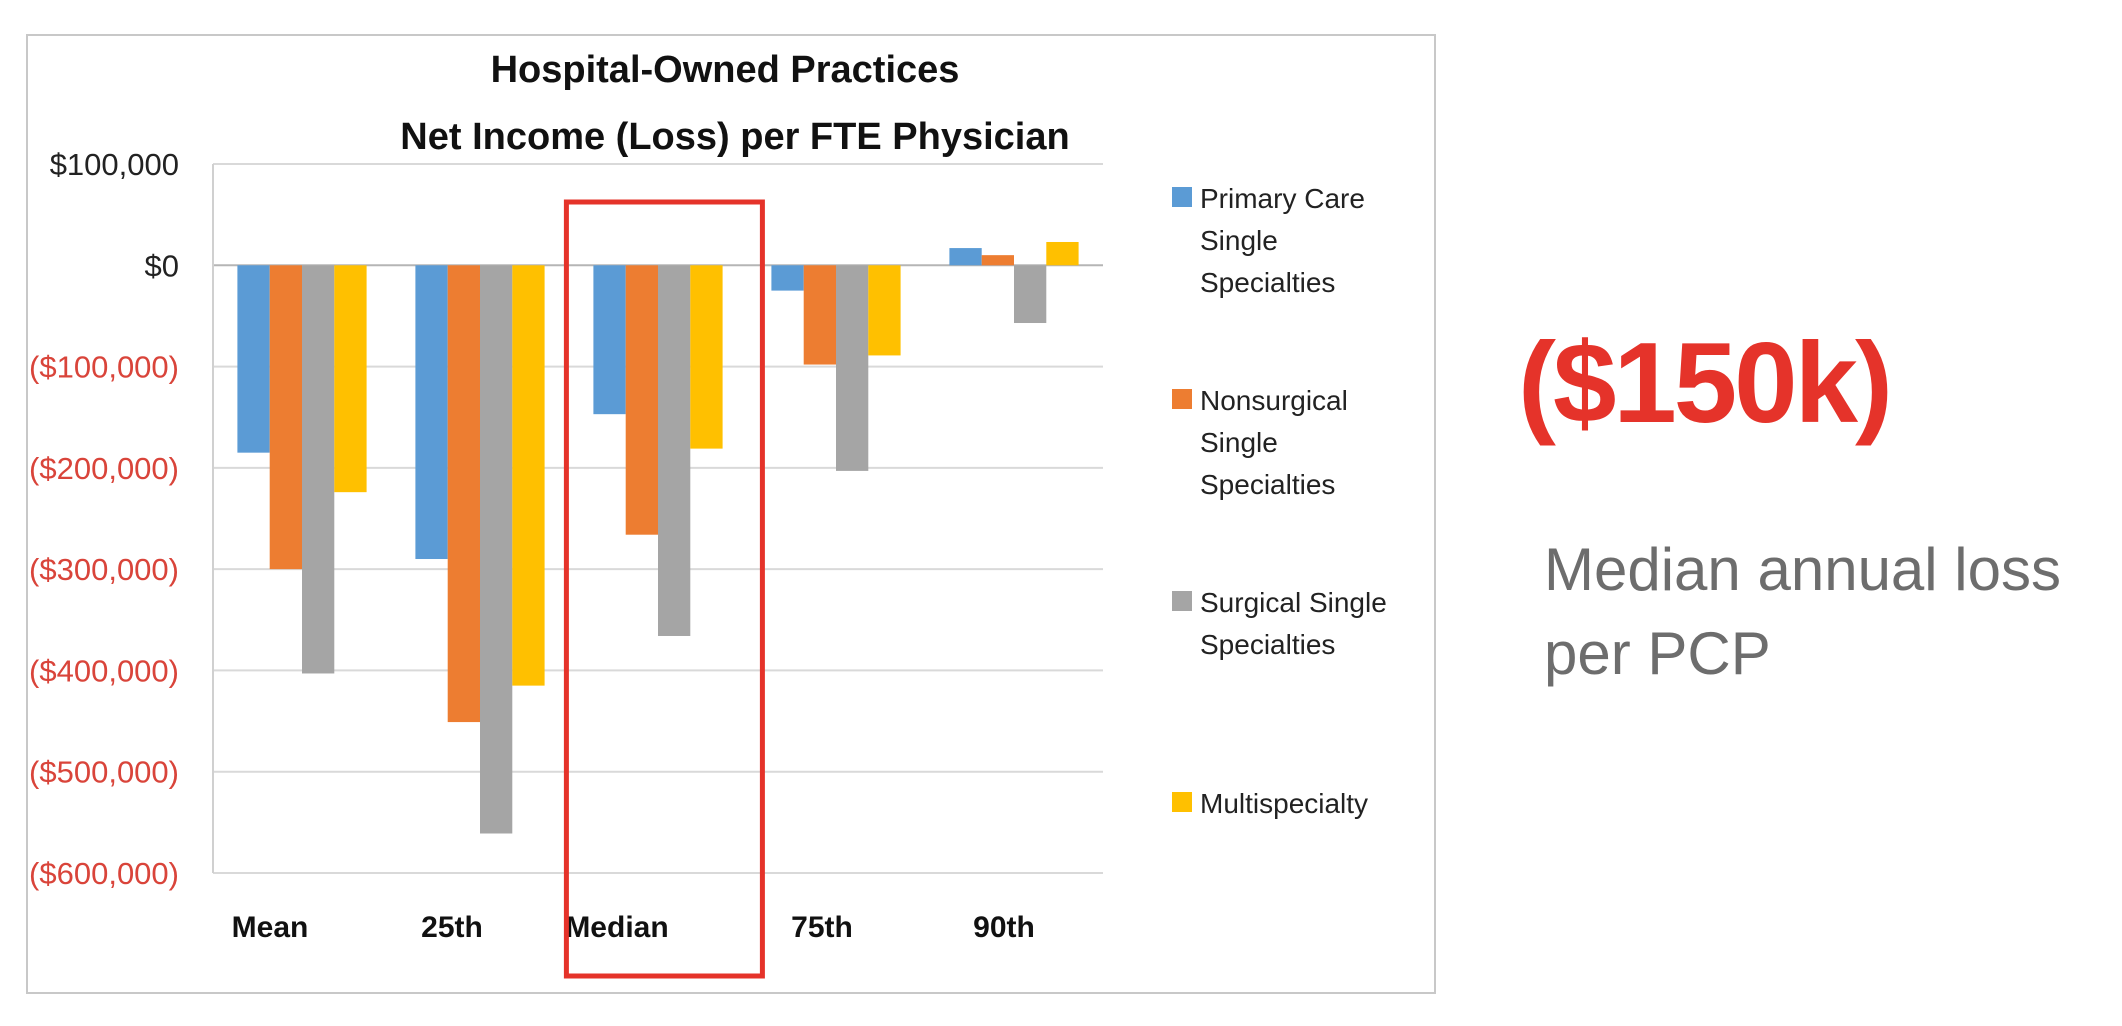 The height and width of the screenshot is (1026, 2122). I want to click on y-tick-label: ($500,000), so click(104, 772).